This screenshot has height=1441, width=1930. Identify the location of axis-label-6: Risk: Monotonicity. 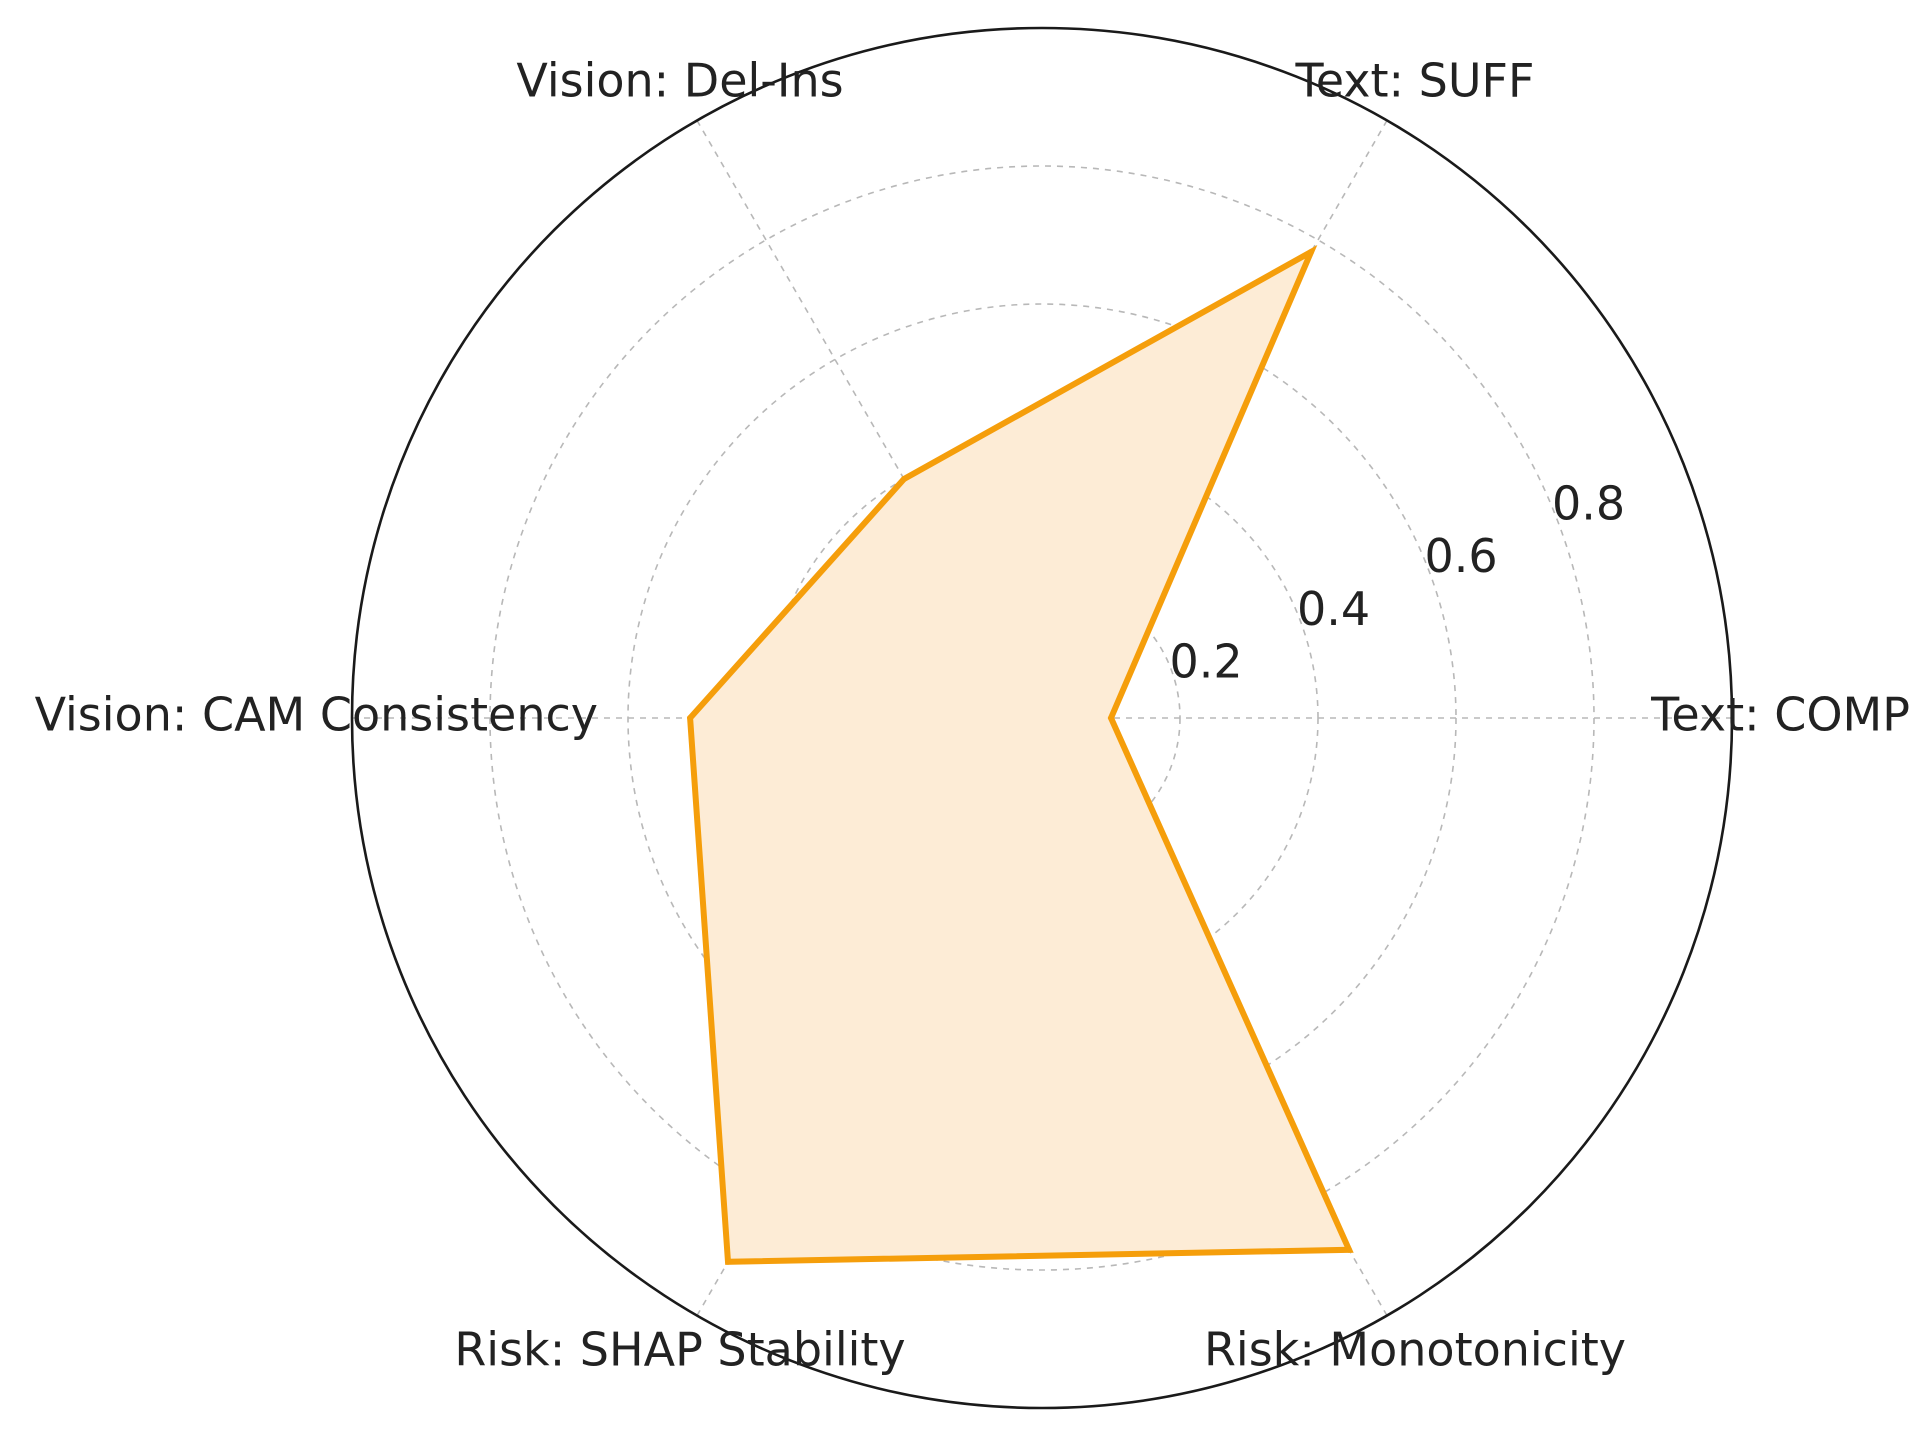
(1415, 1350).